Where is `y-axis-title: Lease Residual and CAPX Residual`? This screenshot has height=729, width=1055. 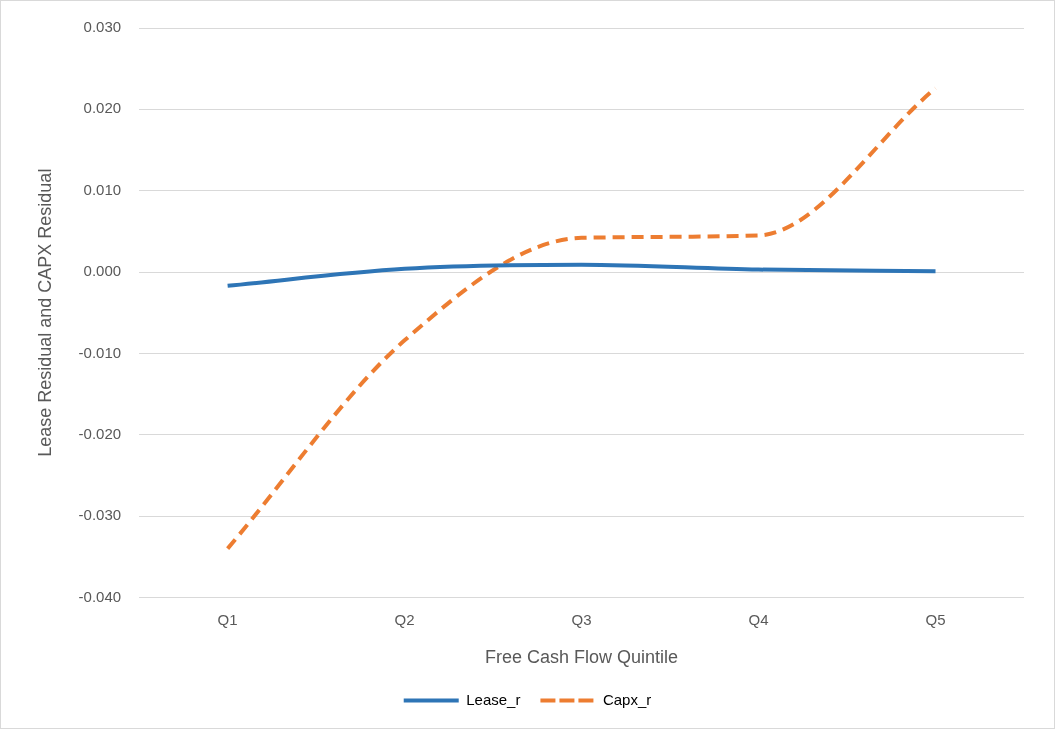 y-axis-title: Lease Residual and CAPX Residual is located at coordinates (44, 312).